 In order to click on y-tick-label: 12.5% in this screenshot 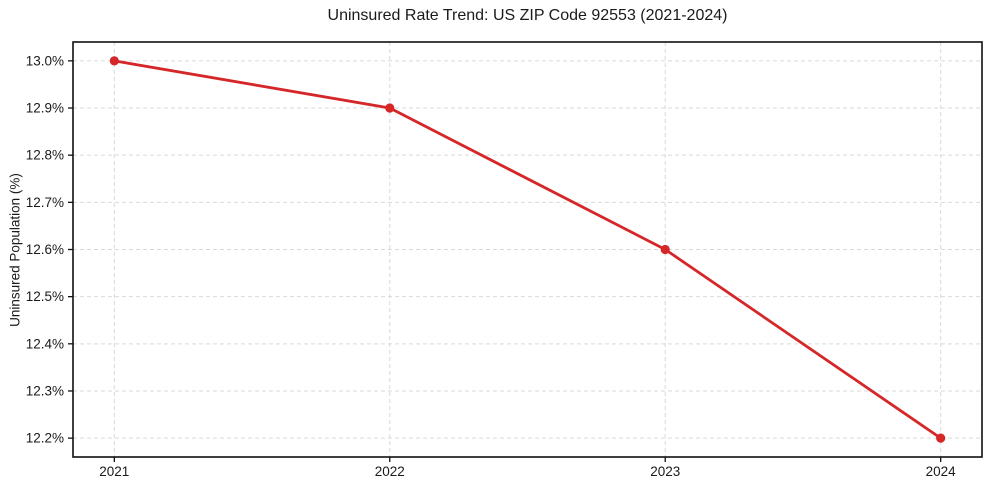, I will do `click(45, 296)`.